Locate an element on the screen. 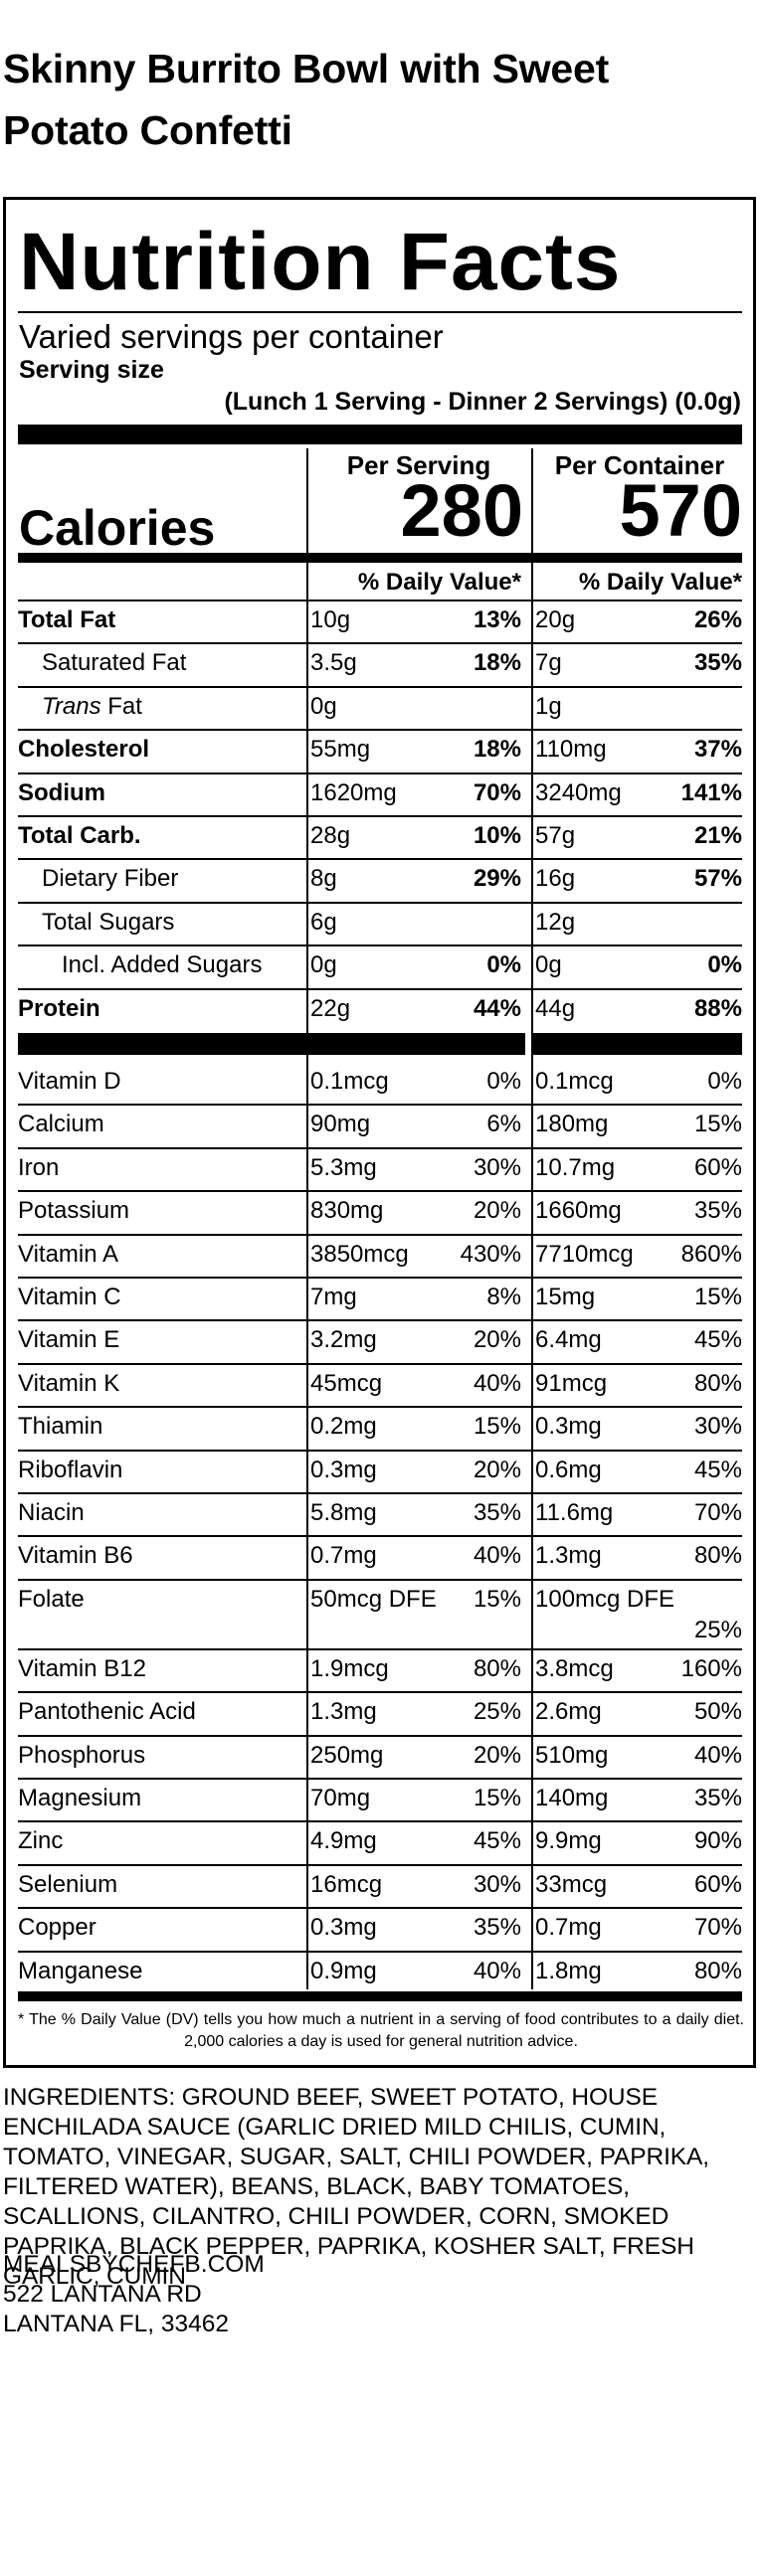 The width and height of the screenshot is (764, 2576). container-amount: 3.8mcg is located at coordinates (574, 1668).